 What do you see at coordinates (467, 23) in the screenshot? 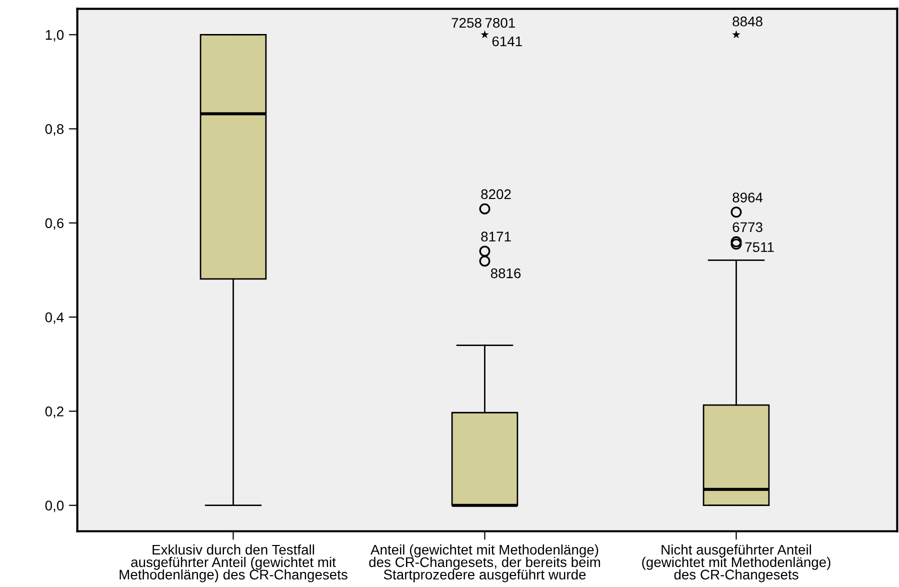
I see `annotation: 7258` at bounding box center [467, 23].